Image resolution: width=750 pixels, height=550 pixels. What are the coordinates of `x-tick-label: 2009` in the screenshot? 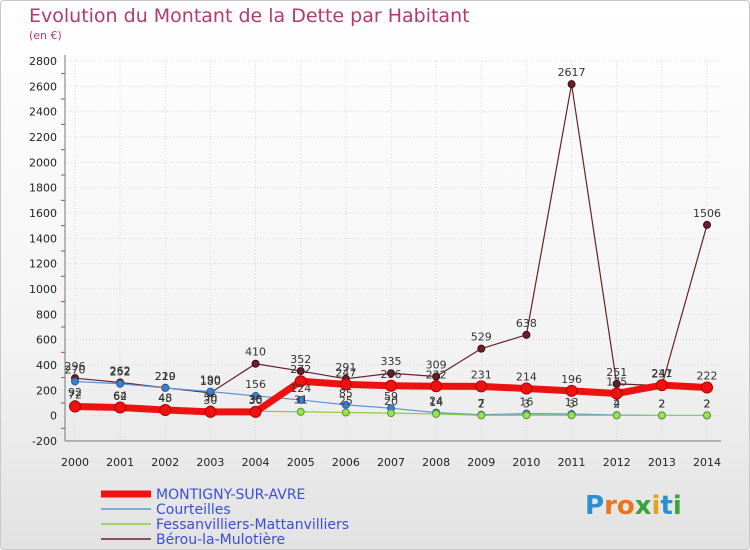 It's located at (481, 462).